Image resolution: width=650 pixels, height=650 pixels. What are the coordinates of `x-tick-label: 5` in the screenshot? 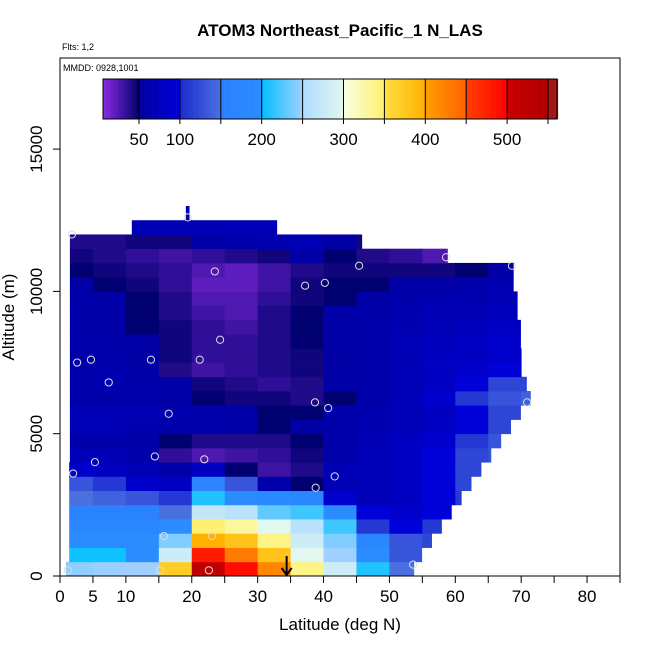 It's located at (92, 596).